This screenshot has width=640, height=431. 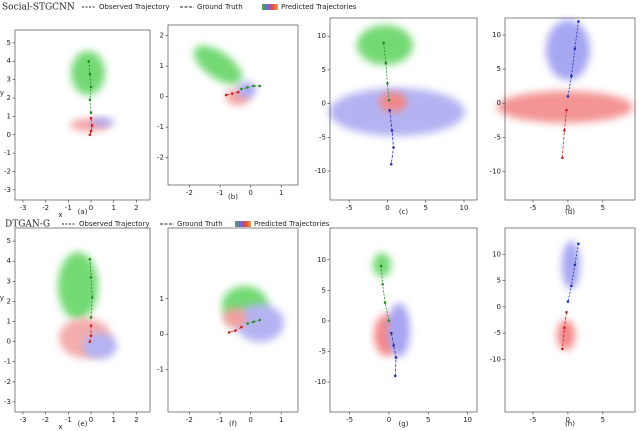 I want to click on y-axis-label: y, so click(x=2, y=298).